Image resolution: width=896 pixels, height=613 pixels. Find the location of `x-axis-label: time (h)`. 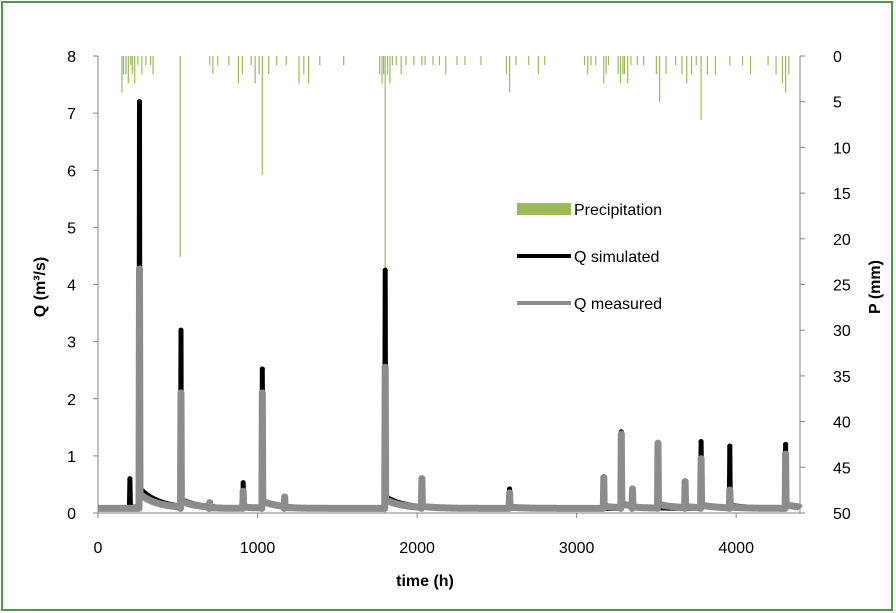

x-axis-label: time (h) is located at coordinates (425, 581).